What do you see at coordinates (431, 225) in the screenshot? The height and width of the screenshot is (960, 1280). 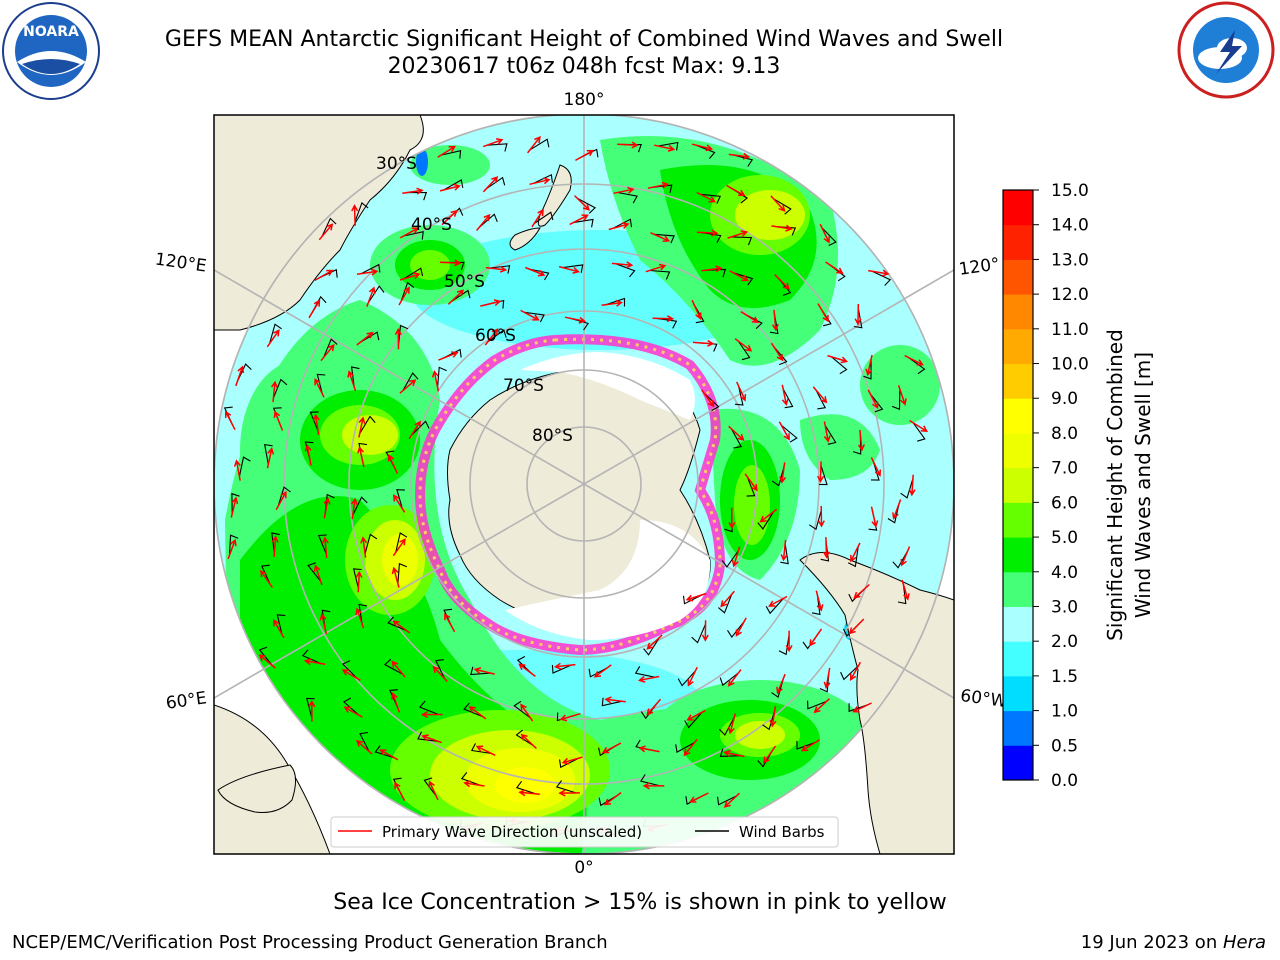 I see `lat-label-40s: 40°S` at bounding box center [431, 225].